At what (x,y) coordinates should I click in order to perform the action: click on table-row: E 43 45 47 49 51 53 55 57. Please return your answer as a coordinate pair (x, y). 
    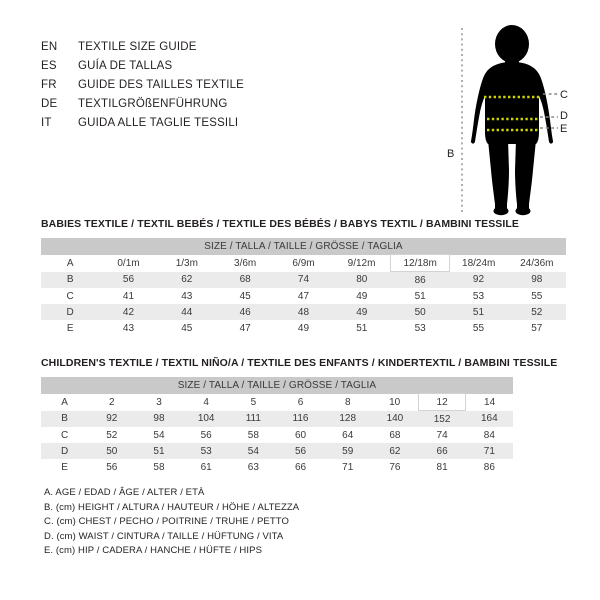
    Looking at the image, I should click on (303, 328).